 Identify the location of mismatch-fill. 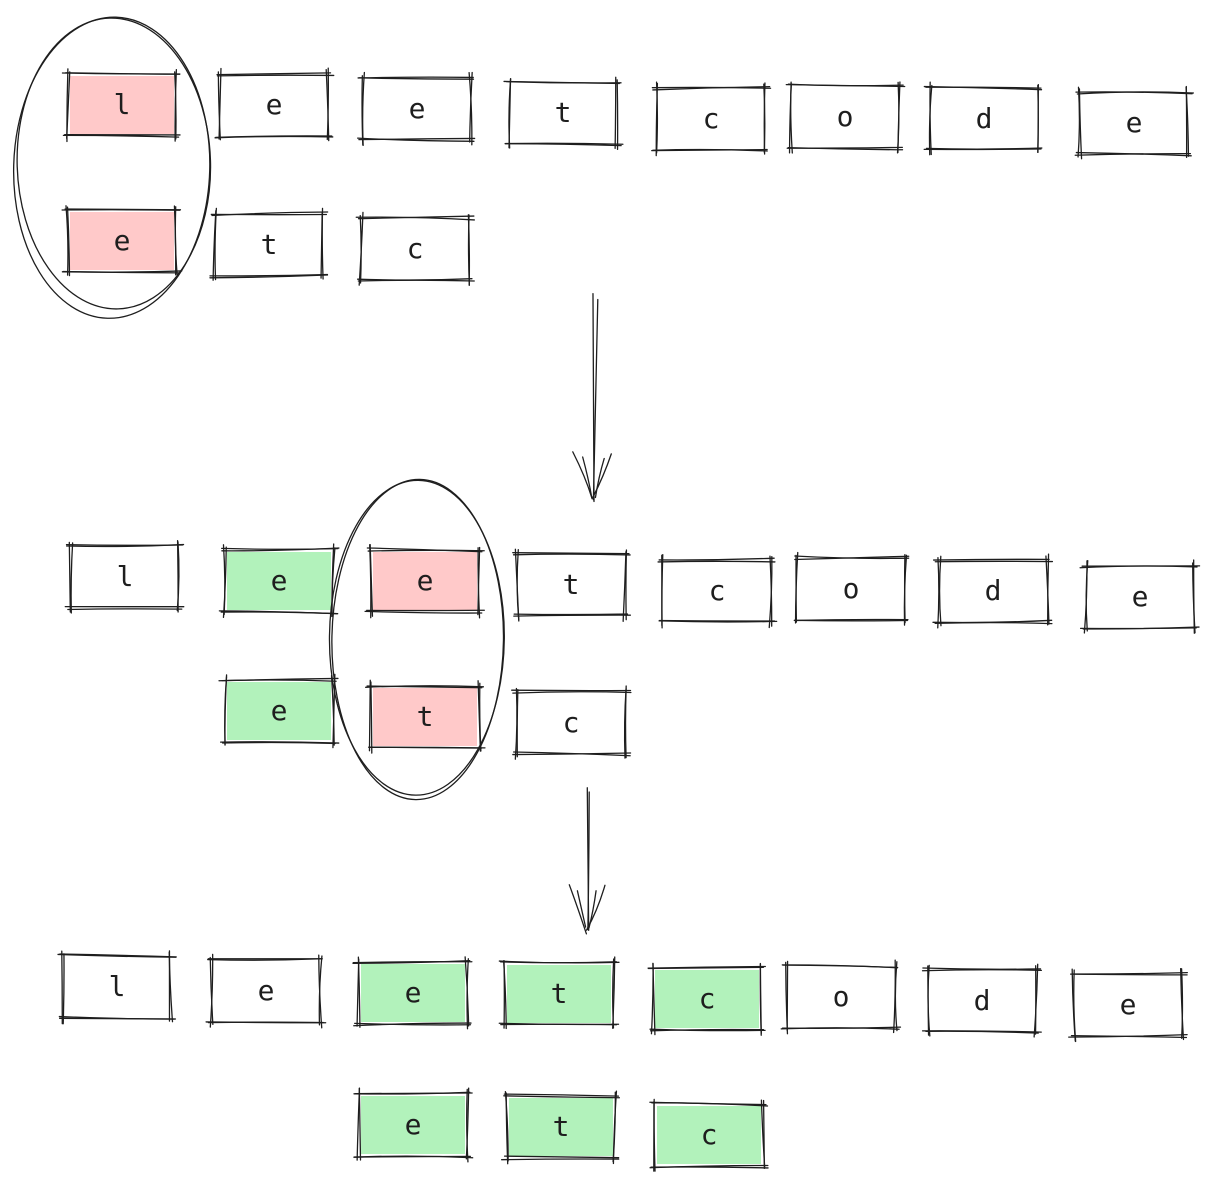
(122, 241).